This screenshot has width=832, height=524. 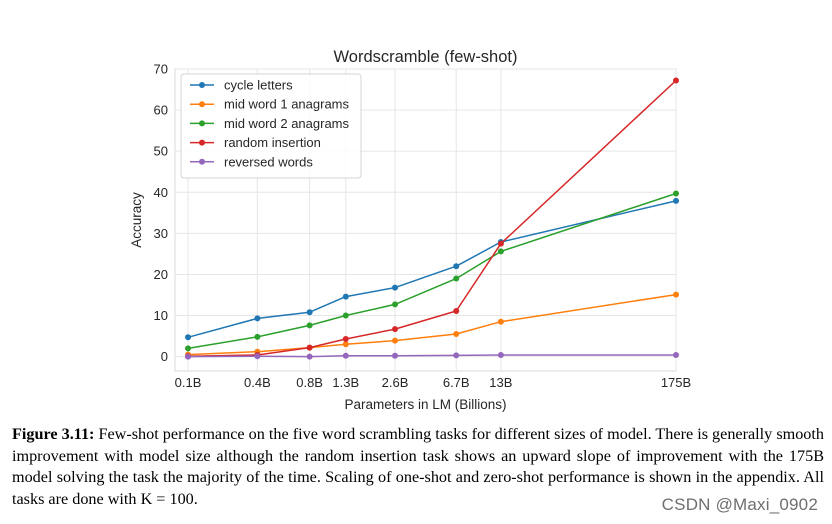 I want to click on x-tick-label: 2.6B, so click(x=395, y=382).